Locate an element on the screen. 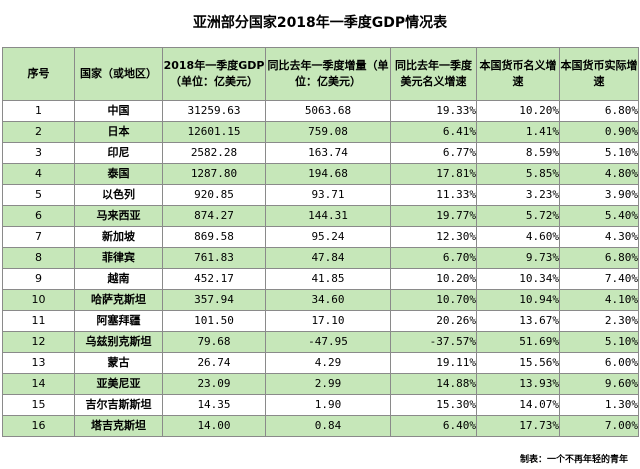 Image resolution: width=640 pixels, height=469 pixels. increase-value: 34.60 is located at coordinates (328, 300).